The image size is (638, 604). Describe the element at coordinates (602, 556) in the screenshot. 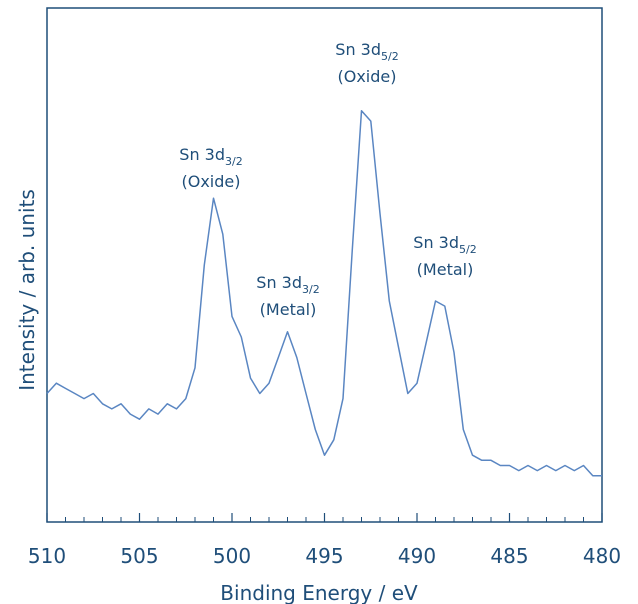

I see `x-tick-label: 480` at that location.